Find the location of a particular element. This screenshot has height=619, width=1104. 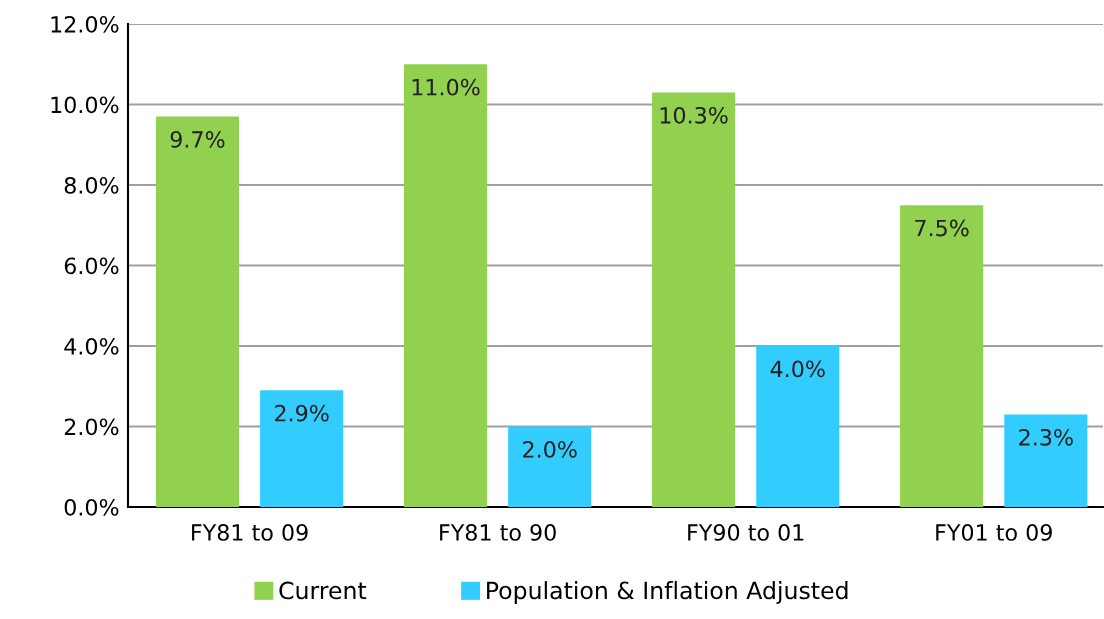

data-label: 2.3% is located at coordinates (1046, 437).